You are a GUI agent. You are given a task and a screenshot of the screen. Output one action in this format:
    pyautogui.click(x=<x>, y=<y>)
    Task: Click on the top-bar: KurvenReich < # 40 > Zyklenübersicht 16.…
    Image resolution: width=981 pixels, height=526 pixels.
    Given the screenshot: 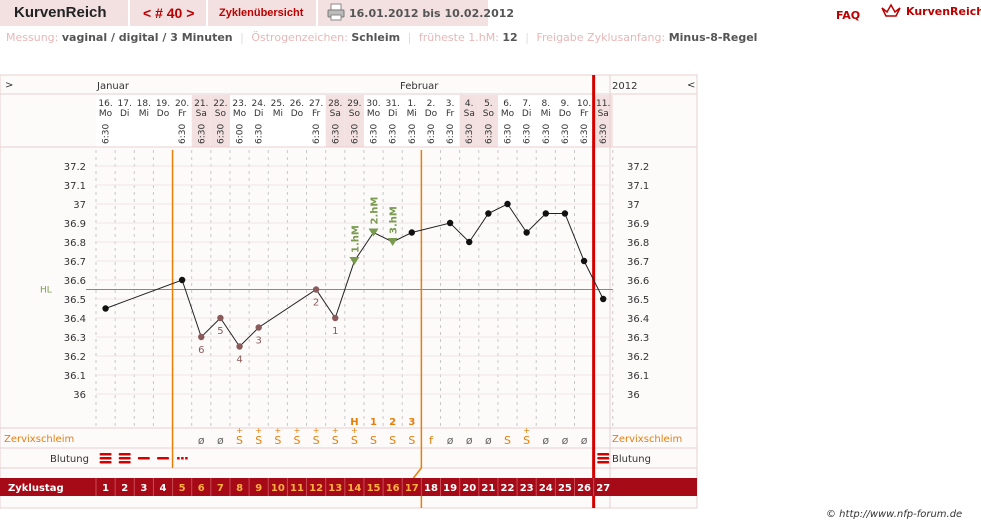 What is the action you would take?
    pyautogui.click(x=490, y=14)
    